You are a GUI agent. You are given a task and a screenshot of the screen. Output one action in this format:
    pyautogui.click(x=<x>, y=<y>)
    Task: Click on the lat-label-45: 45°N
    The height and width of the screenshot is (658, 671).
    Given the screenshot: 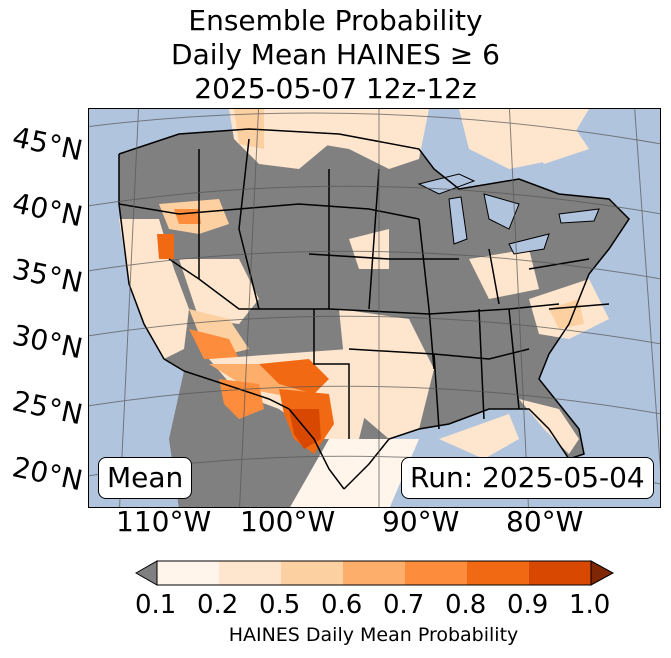 What is the action you would take?
    pyautogui.click(x=47, y=144)
    